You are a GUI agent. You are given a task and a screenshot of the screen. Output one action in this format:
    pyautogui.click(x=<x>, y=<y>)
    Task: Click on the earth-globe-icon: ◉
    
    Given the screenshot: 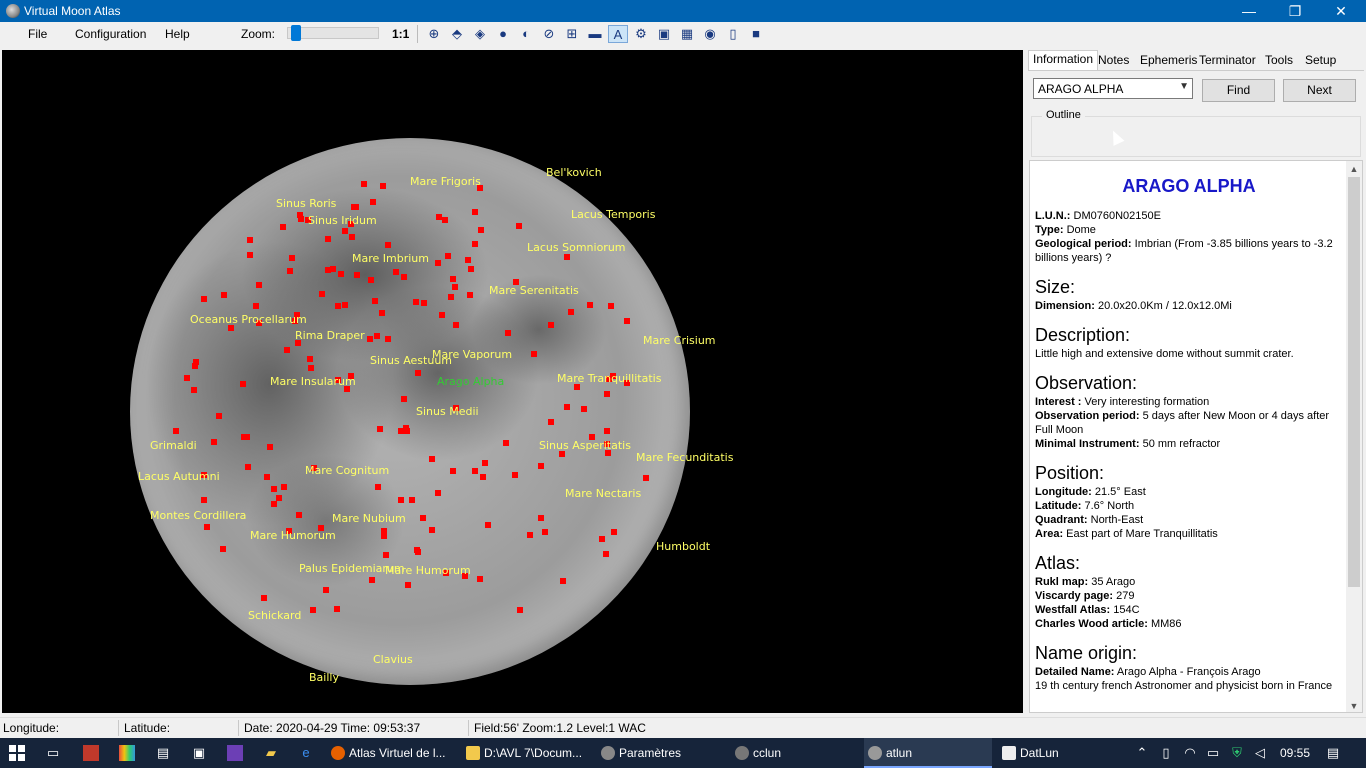 What is the action you would take?
    pyautogui.click(x=710, y=33)
    